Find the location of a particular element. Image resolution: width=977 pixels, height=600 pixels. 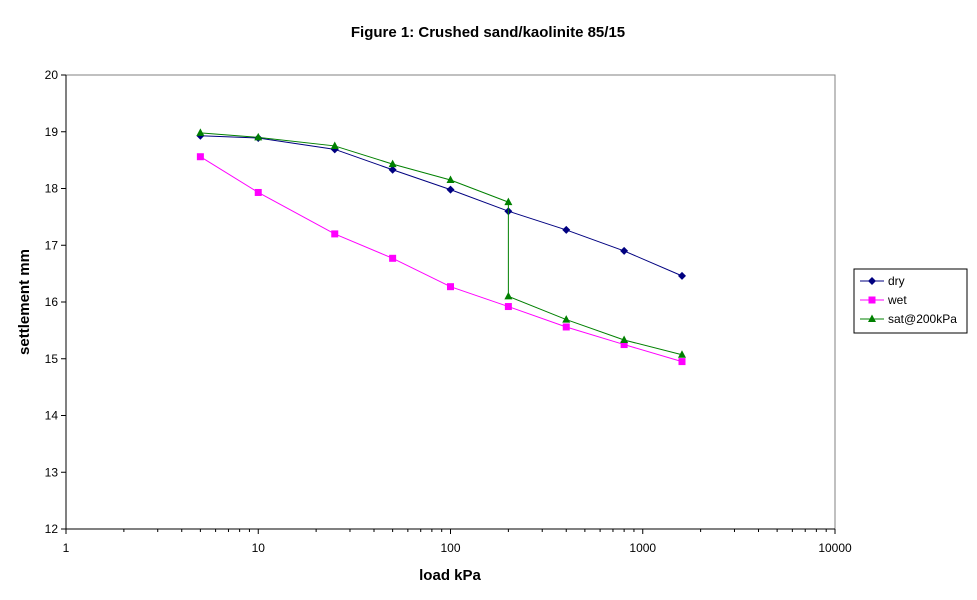

x-tick-label: 1 is located at coordinates (66, 548).